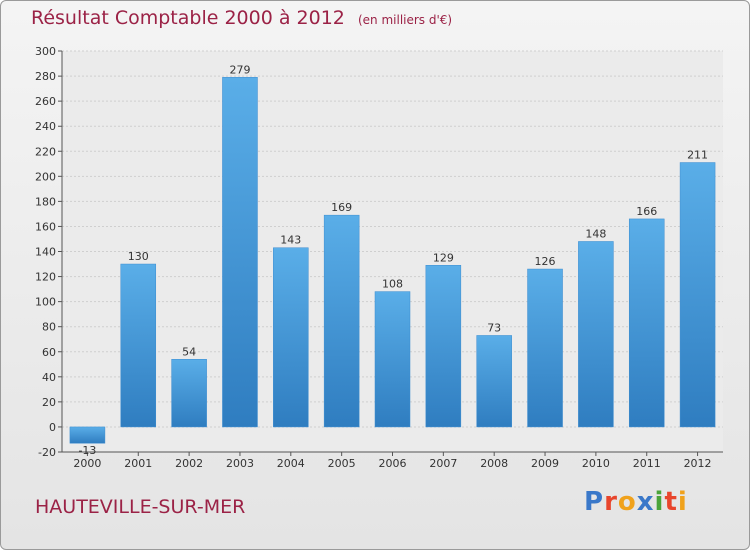 This screenshot has width=750, height=550. What do you see at coordinates (240, 252) in the screenshot?
I see `bar-2003` at bounding box center [240, 252].